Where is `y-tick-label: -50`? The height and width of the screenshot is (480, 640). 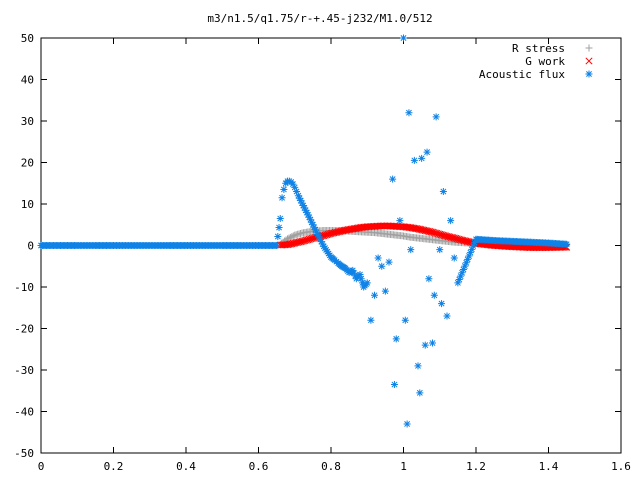 y-tick-label: -50 is located at coordinates (24, 453).